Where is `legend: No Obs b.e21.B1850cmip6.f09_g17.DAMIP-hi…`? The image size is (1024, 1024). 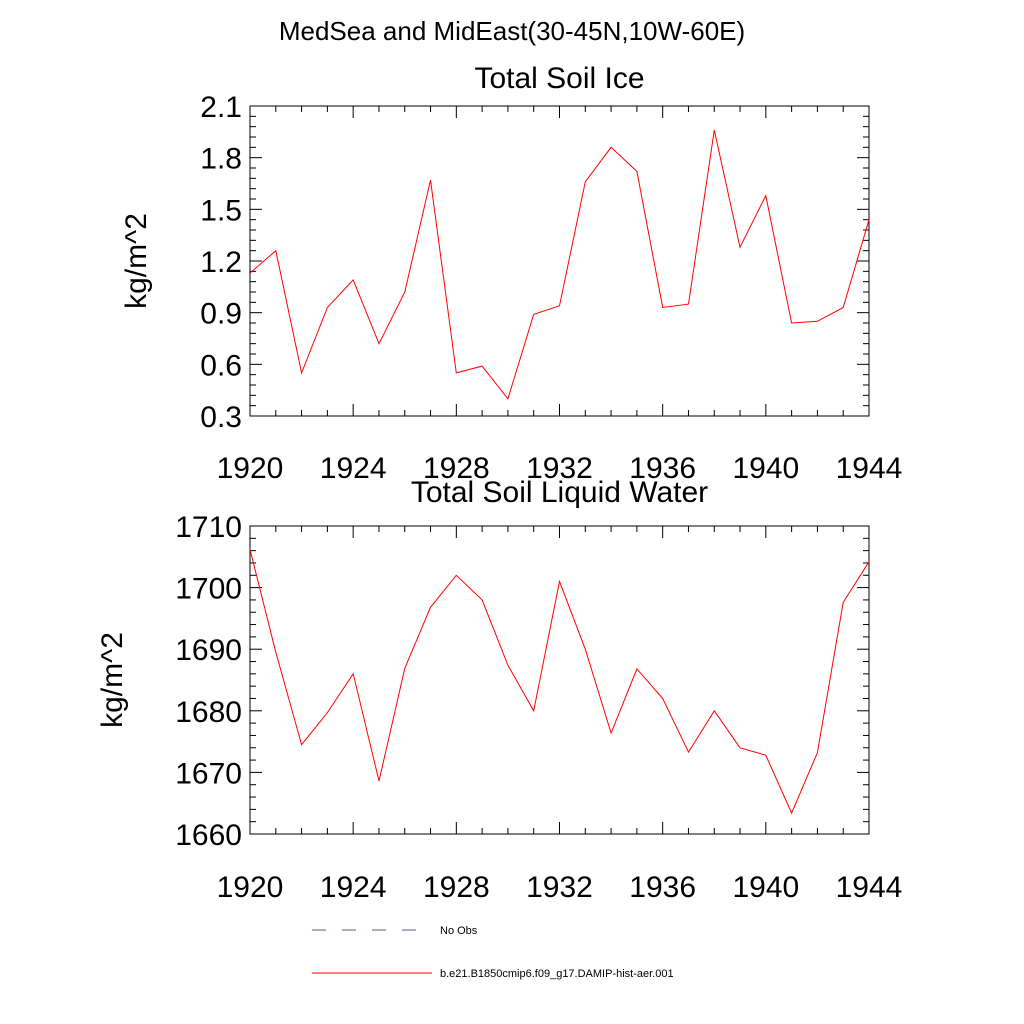
legend: No Obs b.e21.B1850cmip6.f09_g17.DAMIP-hi… is located at coordinates (493, 952).